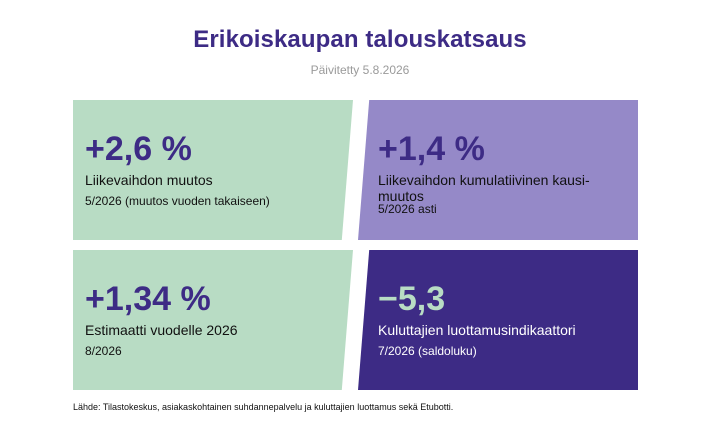  I want to click on kpi-note: 5/2026 asti, so click(407, 209).